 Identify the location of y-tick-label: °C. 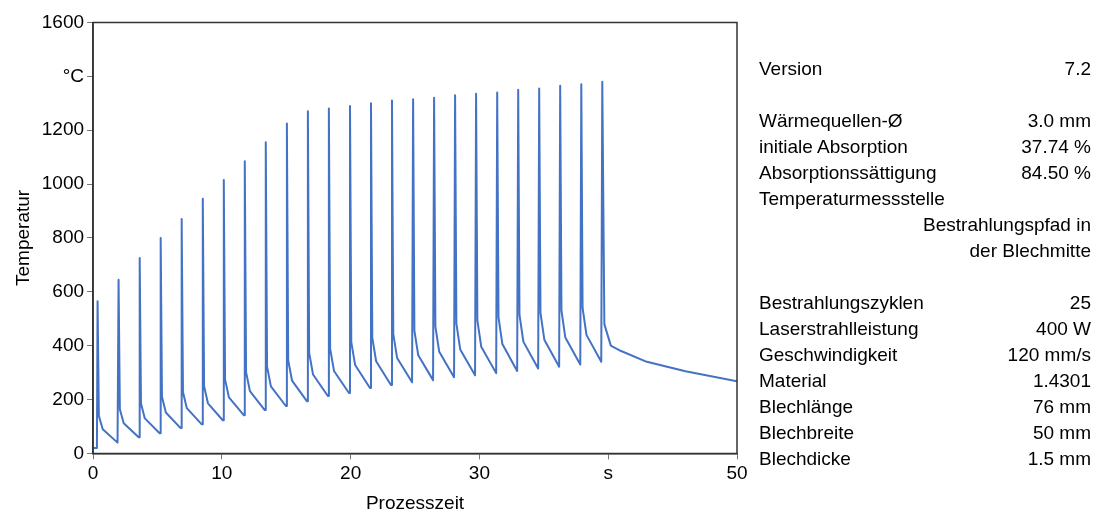
(73, 75).